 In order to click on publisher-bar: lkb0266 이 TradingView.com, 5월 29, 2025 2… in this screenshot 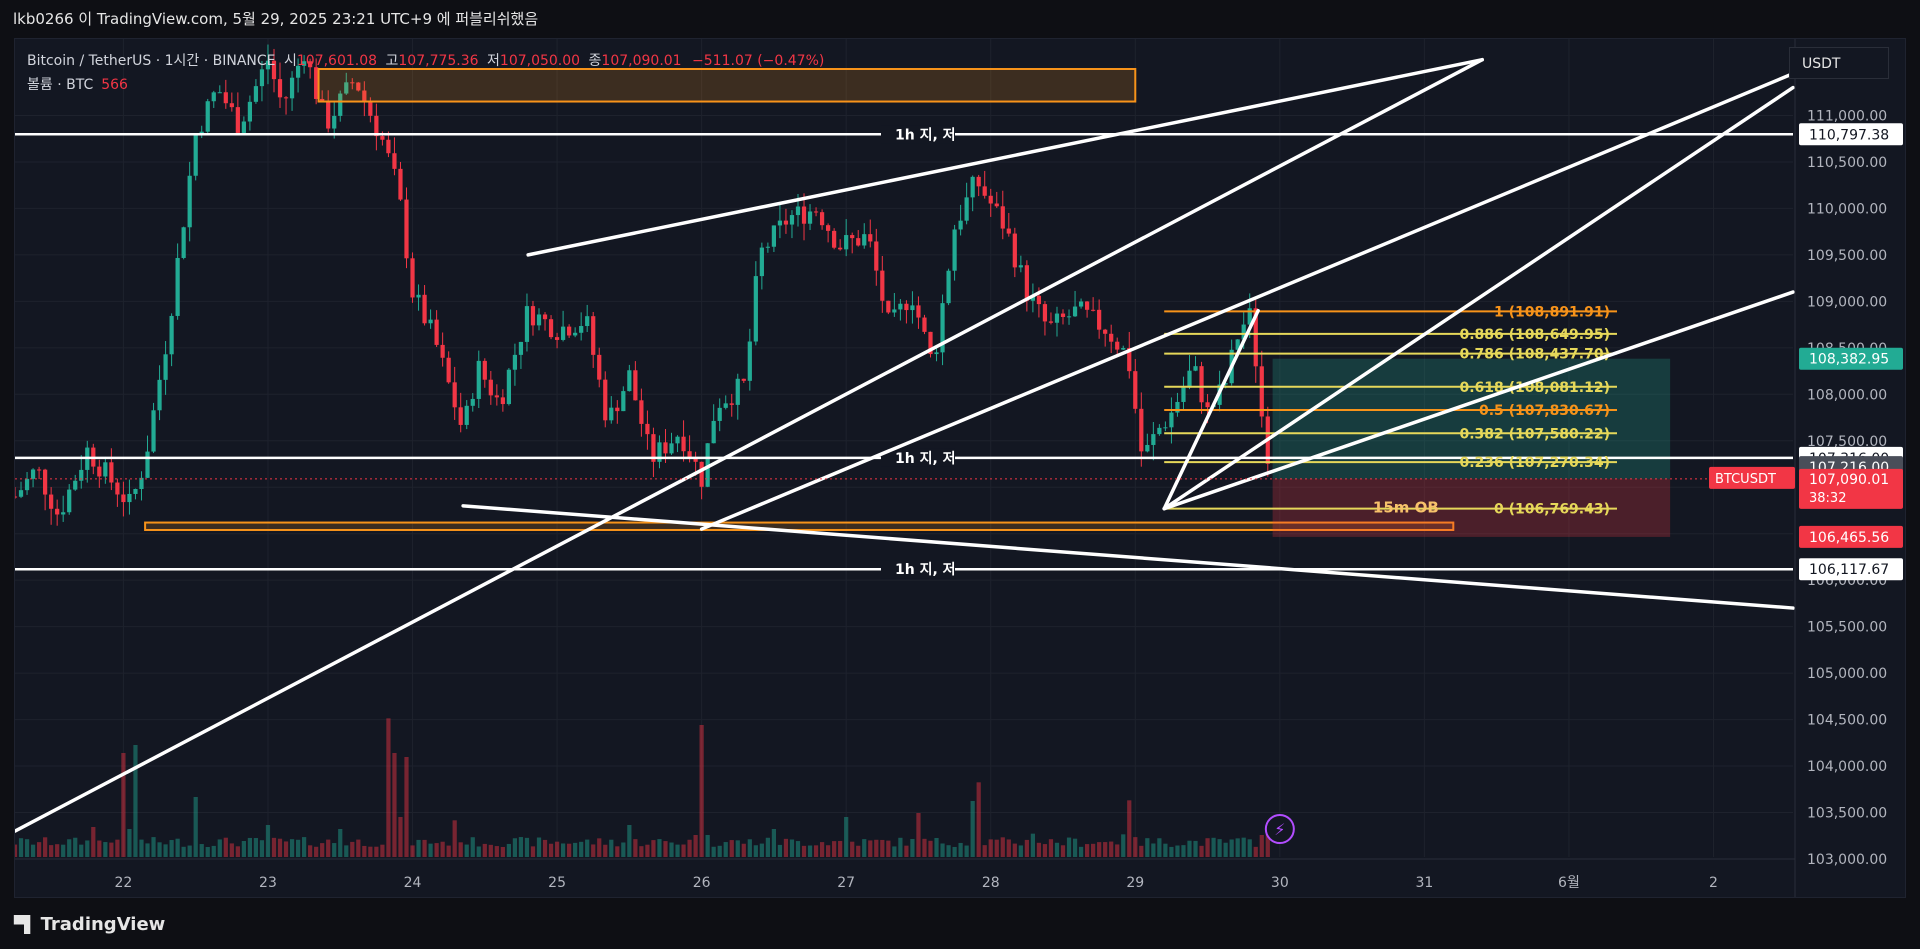, I will do `click(960, 19)`.